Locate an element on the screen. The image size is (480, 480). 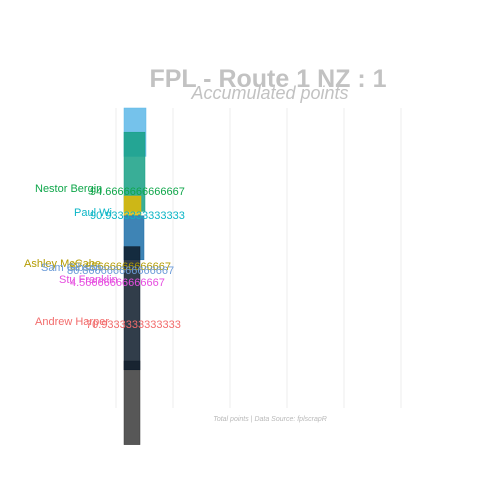
chart-title: FPL - Route 1 NZ : 1 is located at coordinates (267, 79).